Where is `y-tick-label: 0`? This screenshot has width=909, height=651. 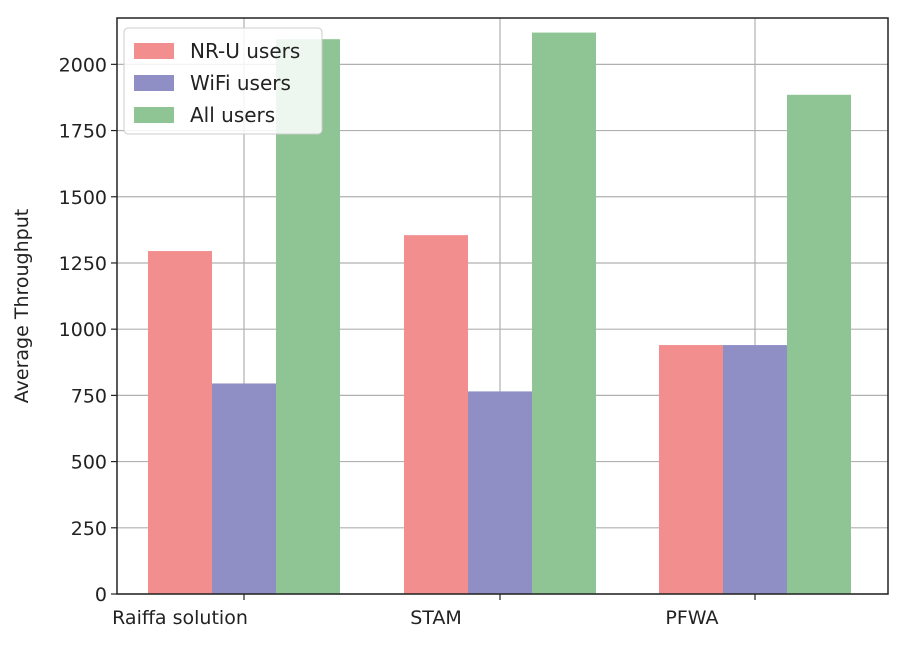 y-tick-label: 0 is located at coordinates (101, 595).